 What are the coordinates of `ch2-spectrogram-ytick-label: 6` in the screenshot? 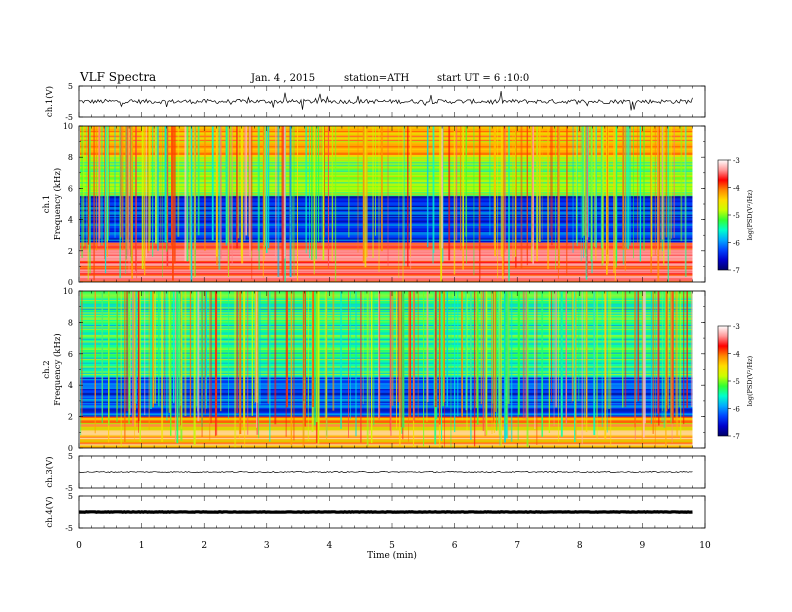 It's located at (70, 354).